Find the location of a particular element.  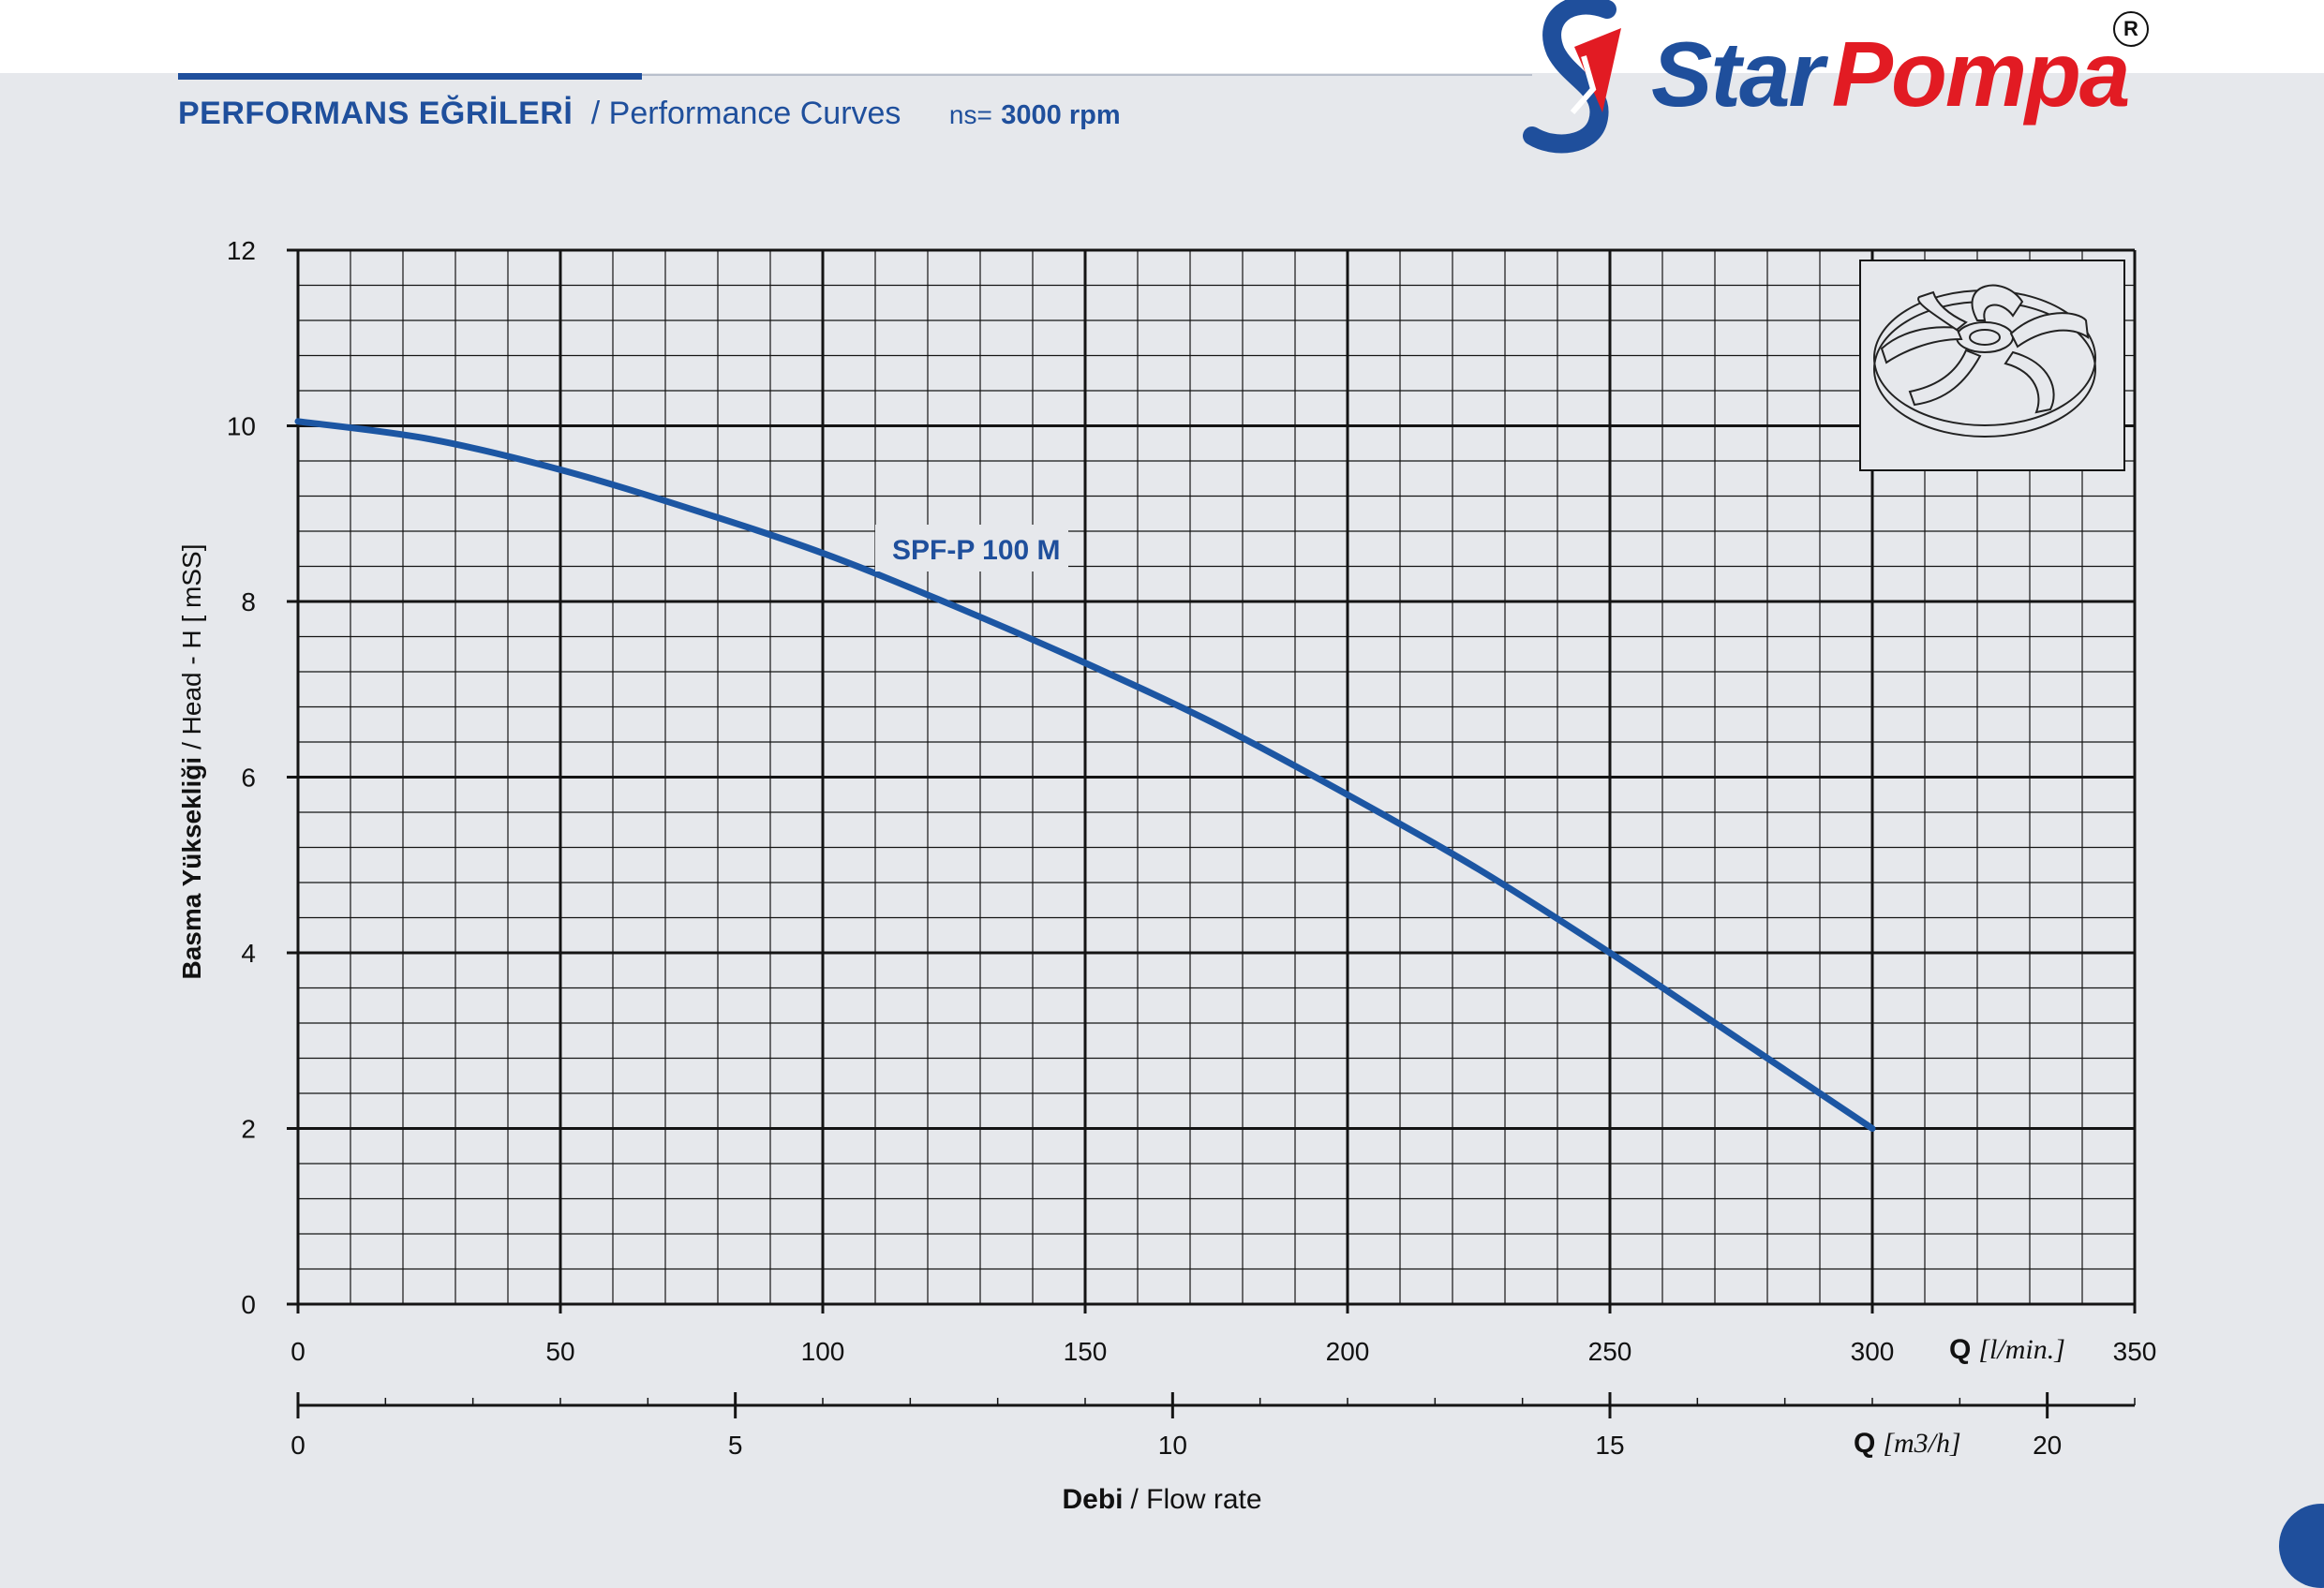

brand-logo: Star Pompa is located at coordinates (1841, 79).